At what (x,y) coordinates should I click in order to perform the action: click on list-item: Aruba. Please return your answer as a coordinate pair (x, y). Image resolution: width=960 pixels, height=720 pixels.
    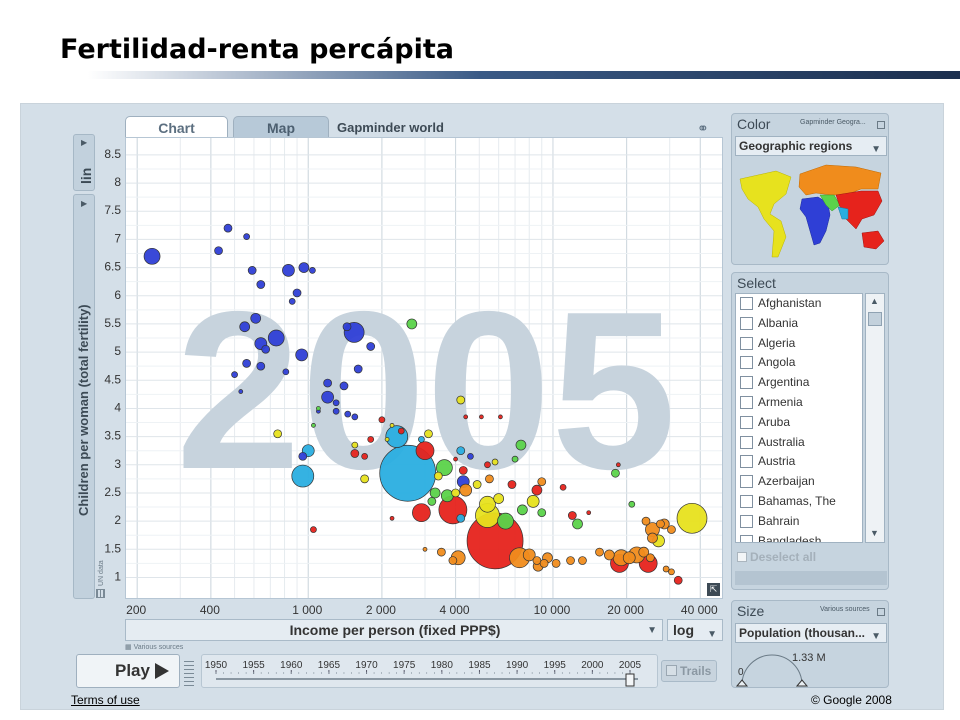
    Looking at the image, I should click on (799, 423).